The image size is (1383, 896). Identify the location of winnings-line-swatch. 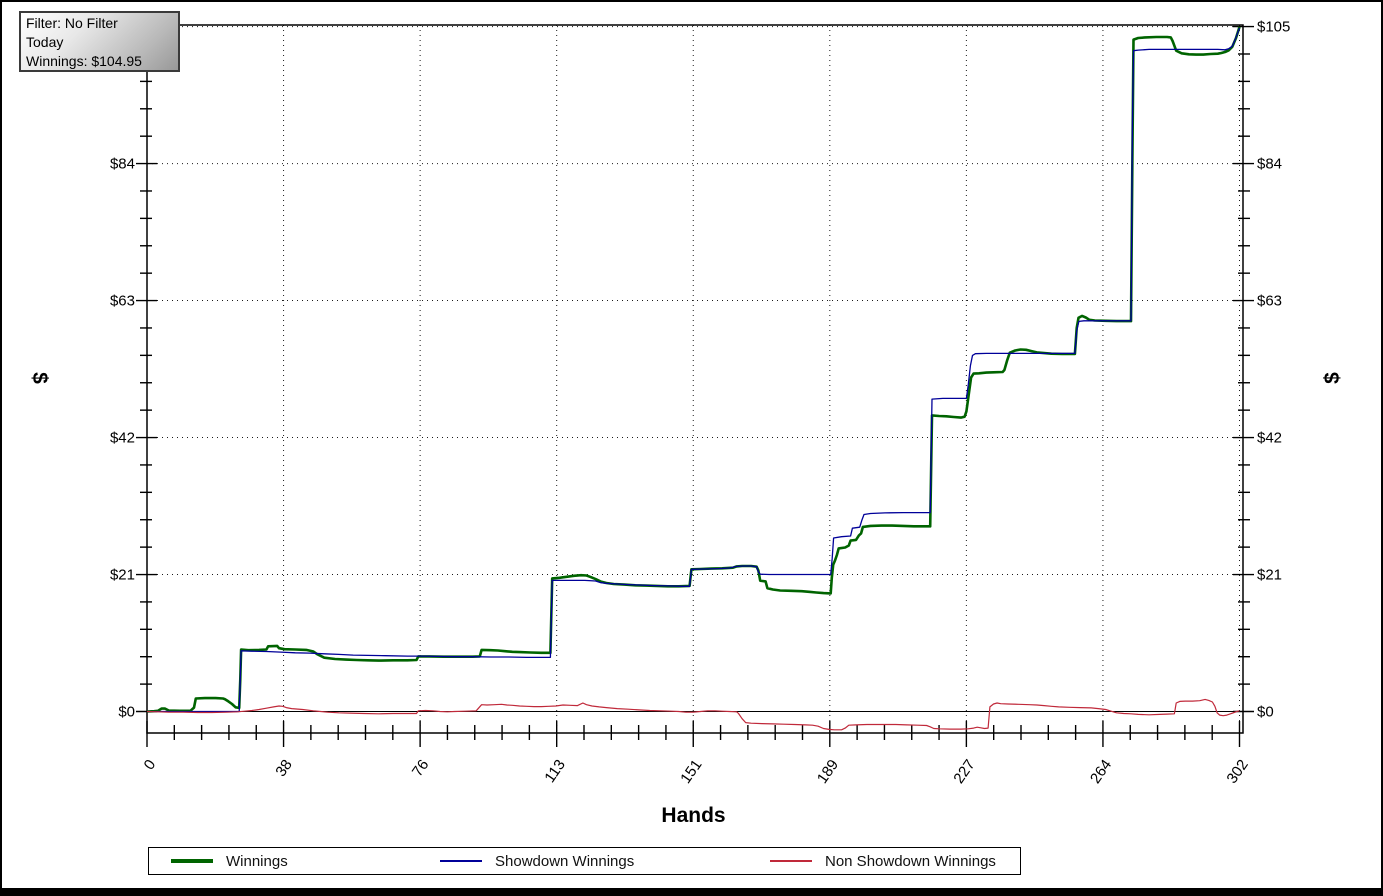
(192, 861).